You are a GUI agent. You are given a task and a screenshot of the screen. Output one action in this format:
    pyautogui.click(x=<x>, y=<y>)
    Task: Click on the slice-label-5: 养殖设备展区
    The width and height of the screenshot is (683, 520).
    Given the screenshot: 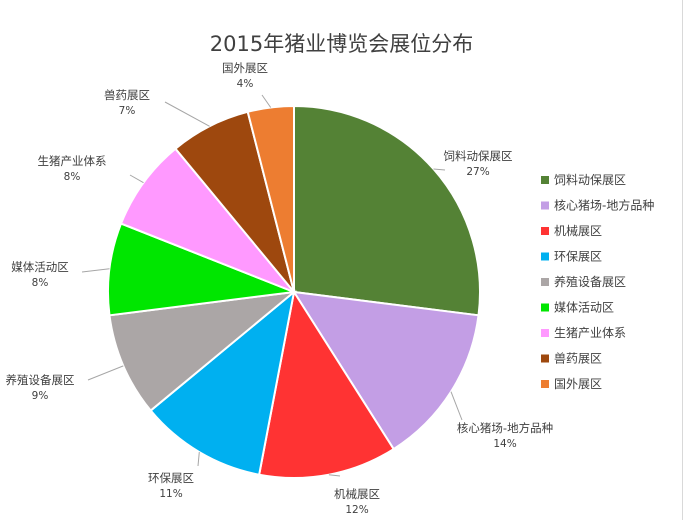 What is the action you would take?
    pyautogui.click(x=40, y=380)
    